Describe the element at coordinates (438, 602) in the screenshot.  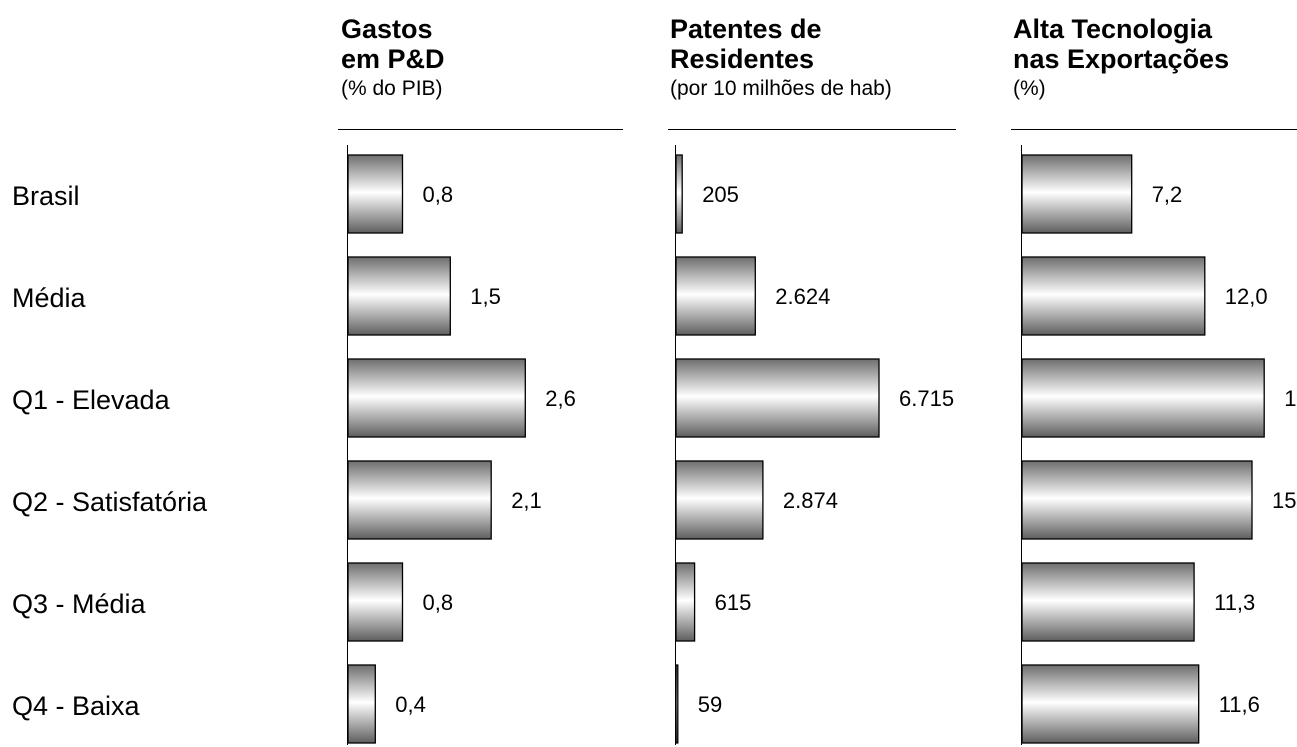
I see `value-label-p1-r5: 0,8` at that location.